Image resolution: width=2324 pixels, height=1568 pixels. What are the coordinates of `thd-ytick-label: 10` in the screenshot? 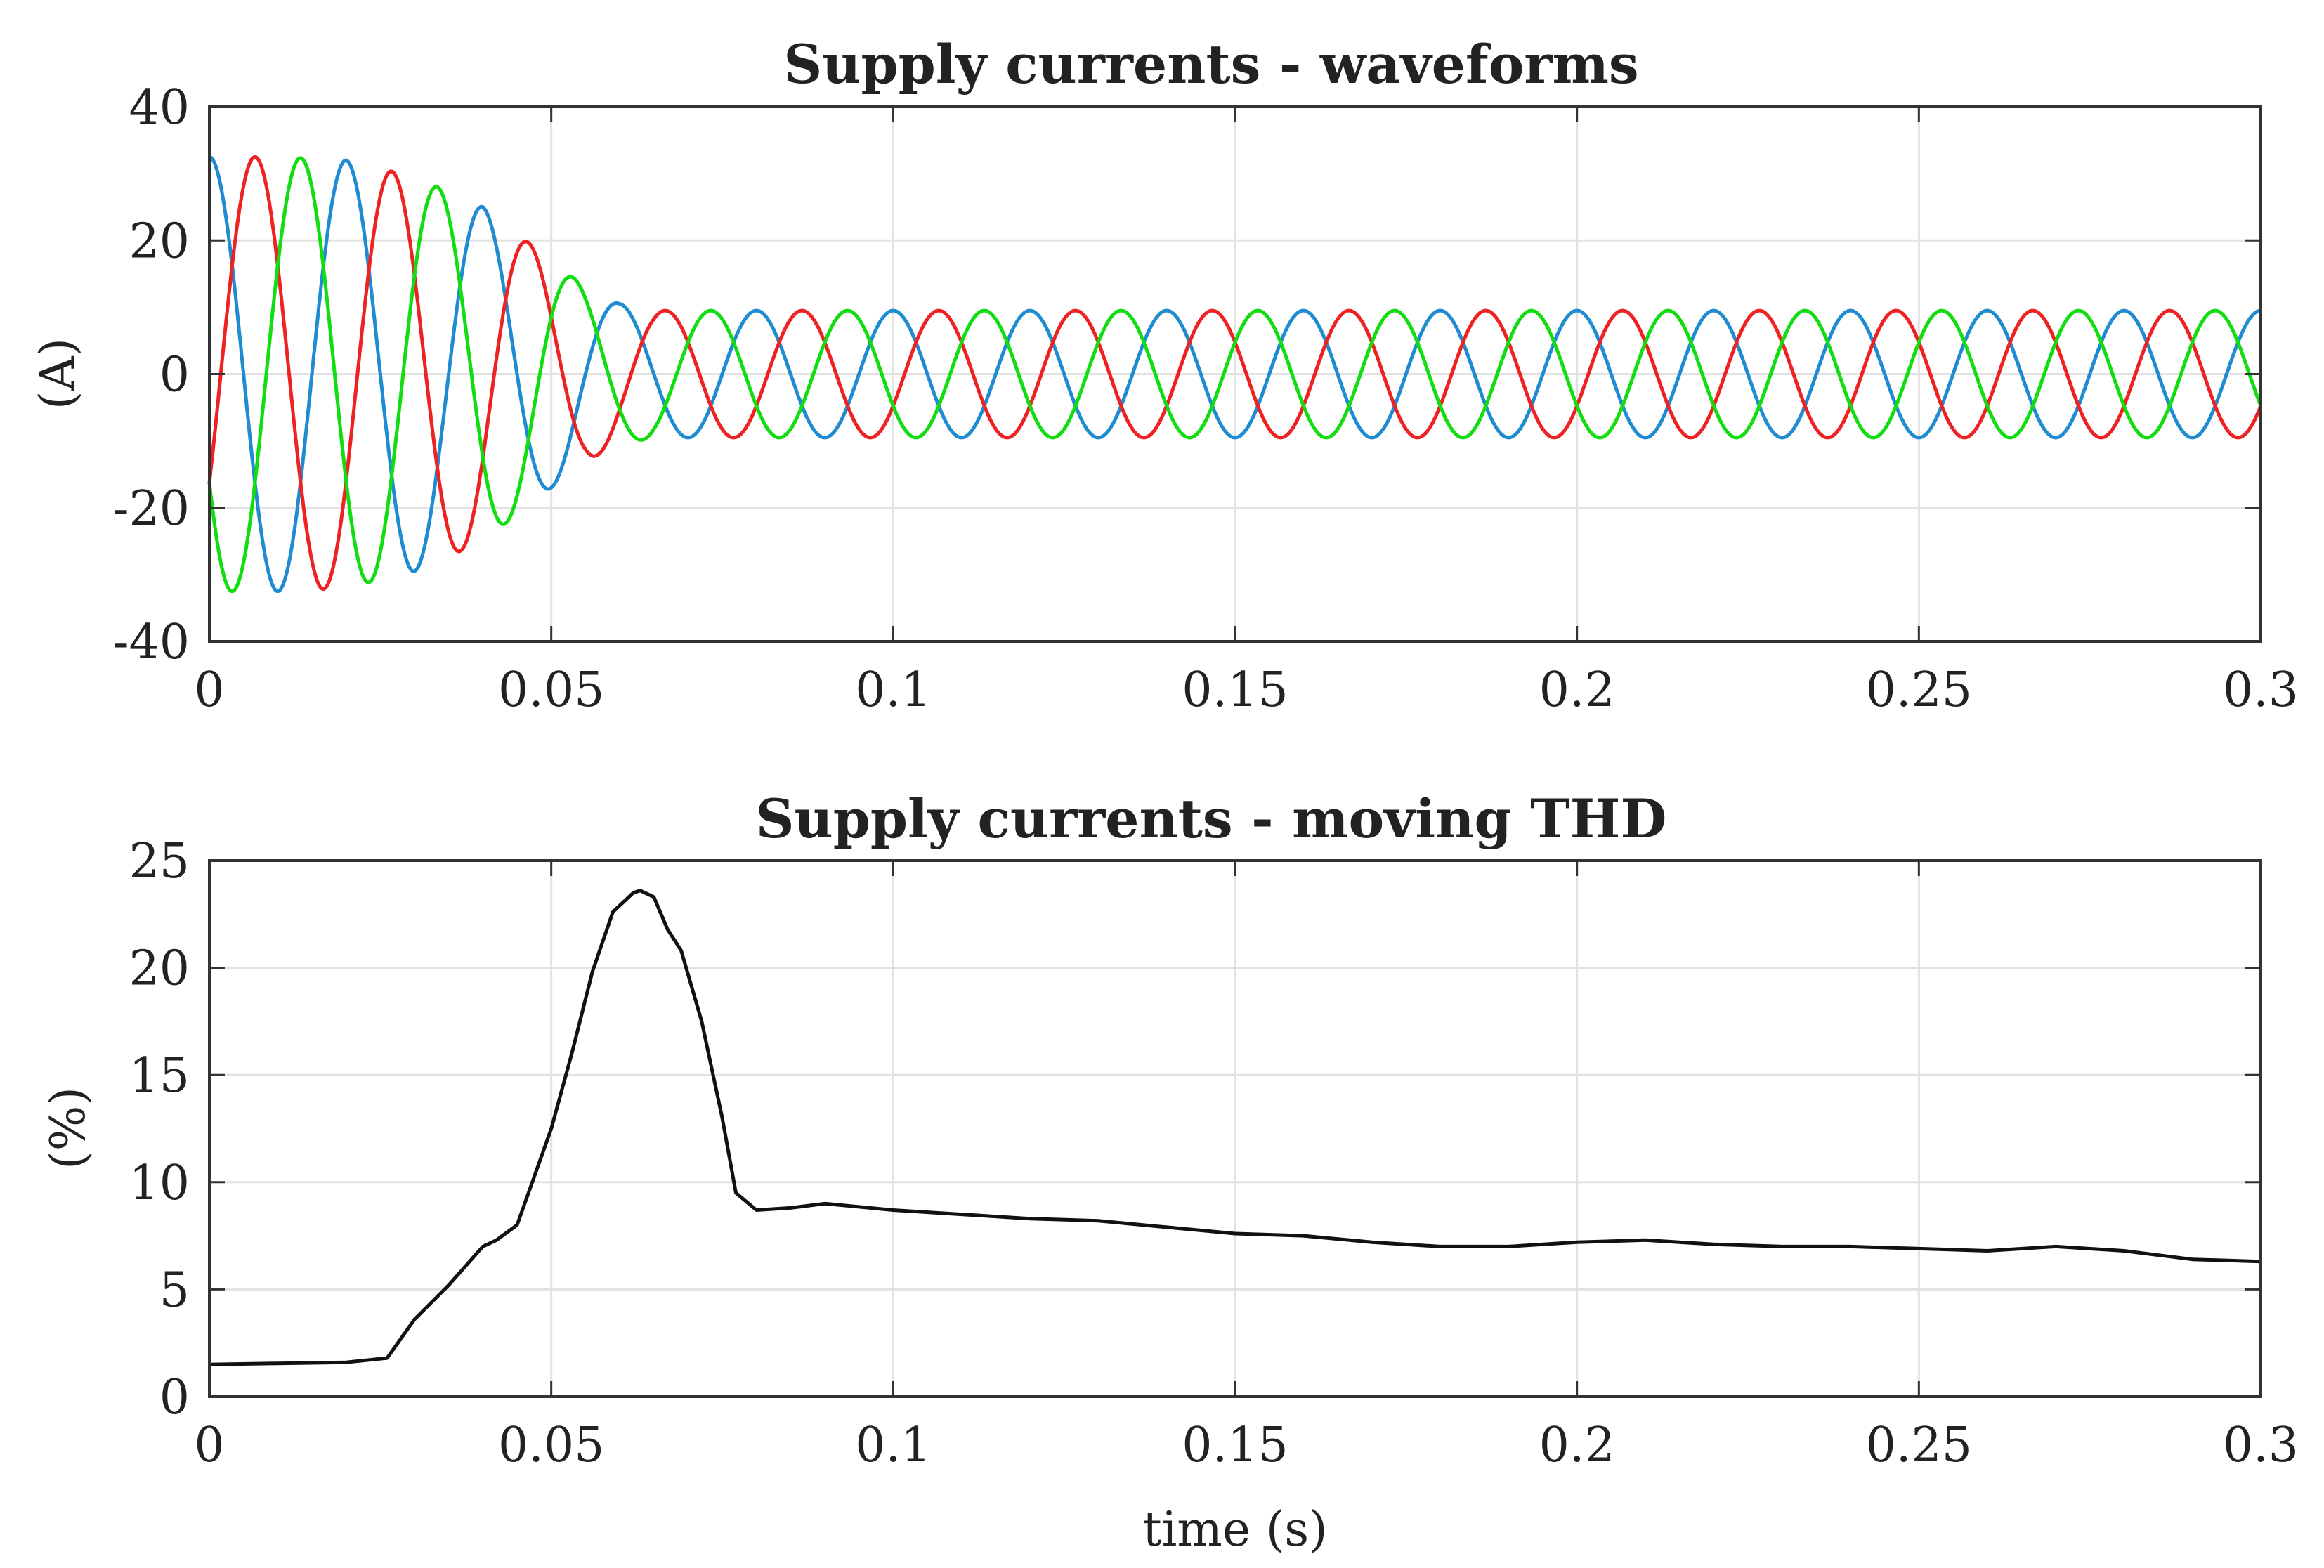 It's located at (159, 1183).